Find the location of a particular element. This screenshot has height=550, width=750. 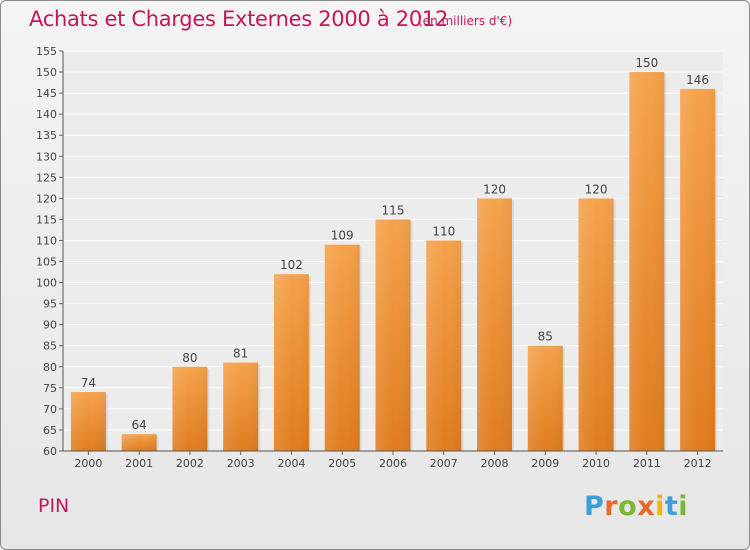

logo-letter: r is located at coordinates (611, 506).